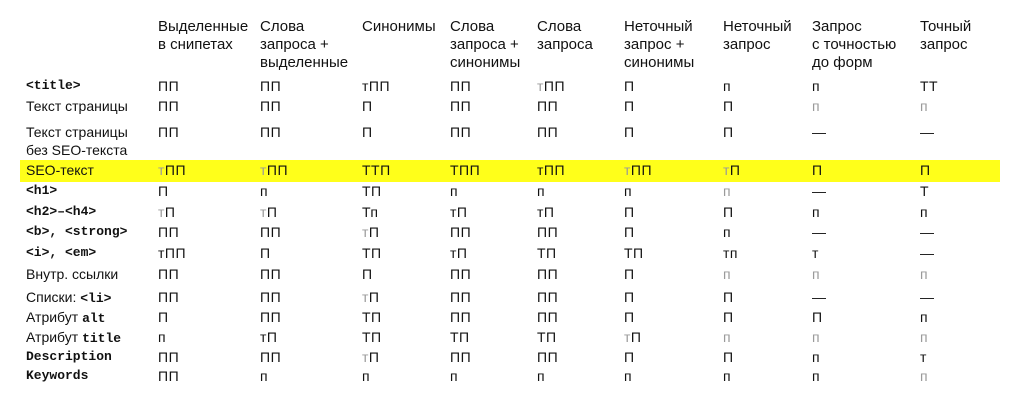  What do you see at coordinates (77, 231) in the screenshot?
I see `row-label: <b>, <strong>` at bounding box center [77, 231].